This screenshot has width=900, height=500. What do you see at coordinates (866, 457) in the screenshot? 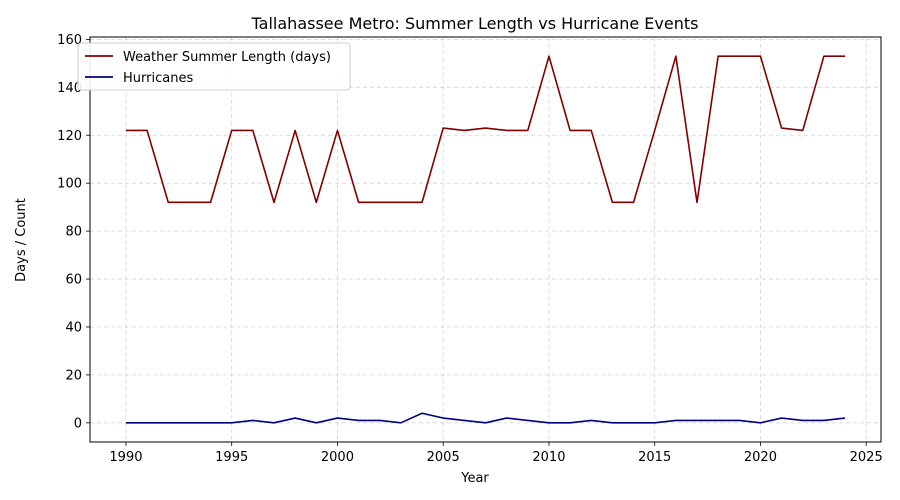
I see `x-tick-label: 2025` at bounding box center [866, 457].